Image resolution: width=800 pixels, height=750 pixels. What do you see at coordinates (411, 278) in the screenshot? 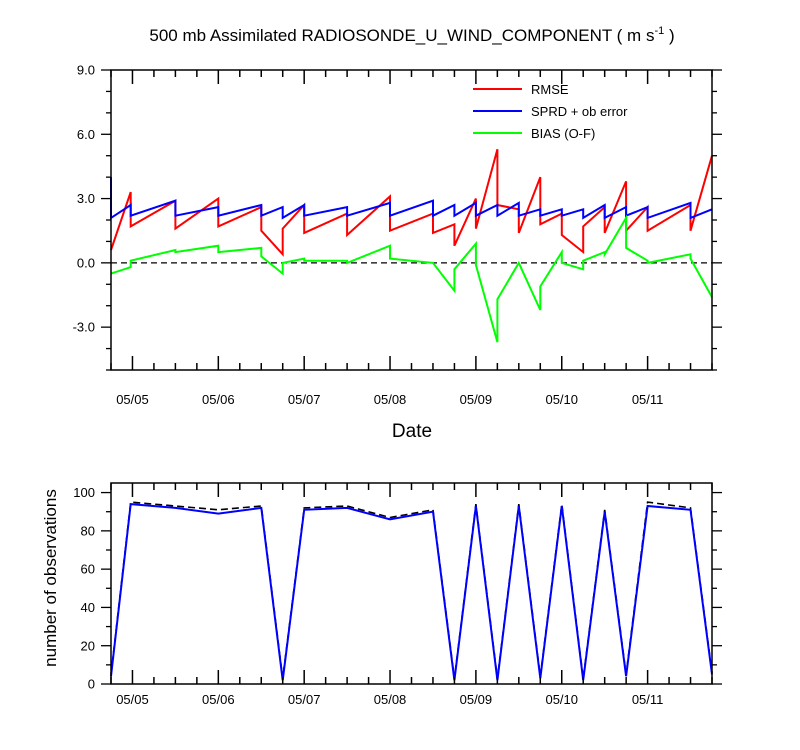
I see `series-line-bias-o-f` at bounding box center [411, 278].